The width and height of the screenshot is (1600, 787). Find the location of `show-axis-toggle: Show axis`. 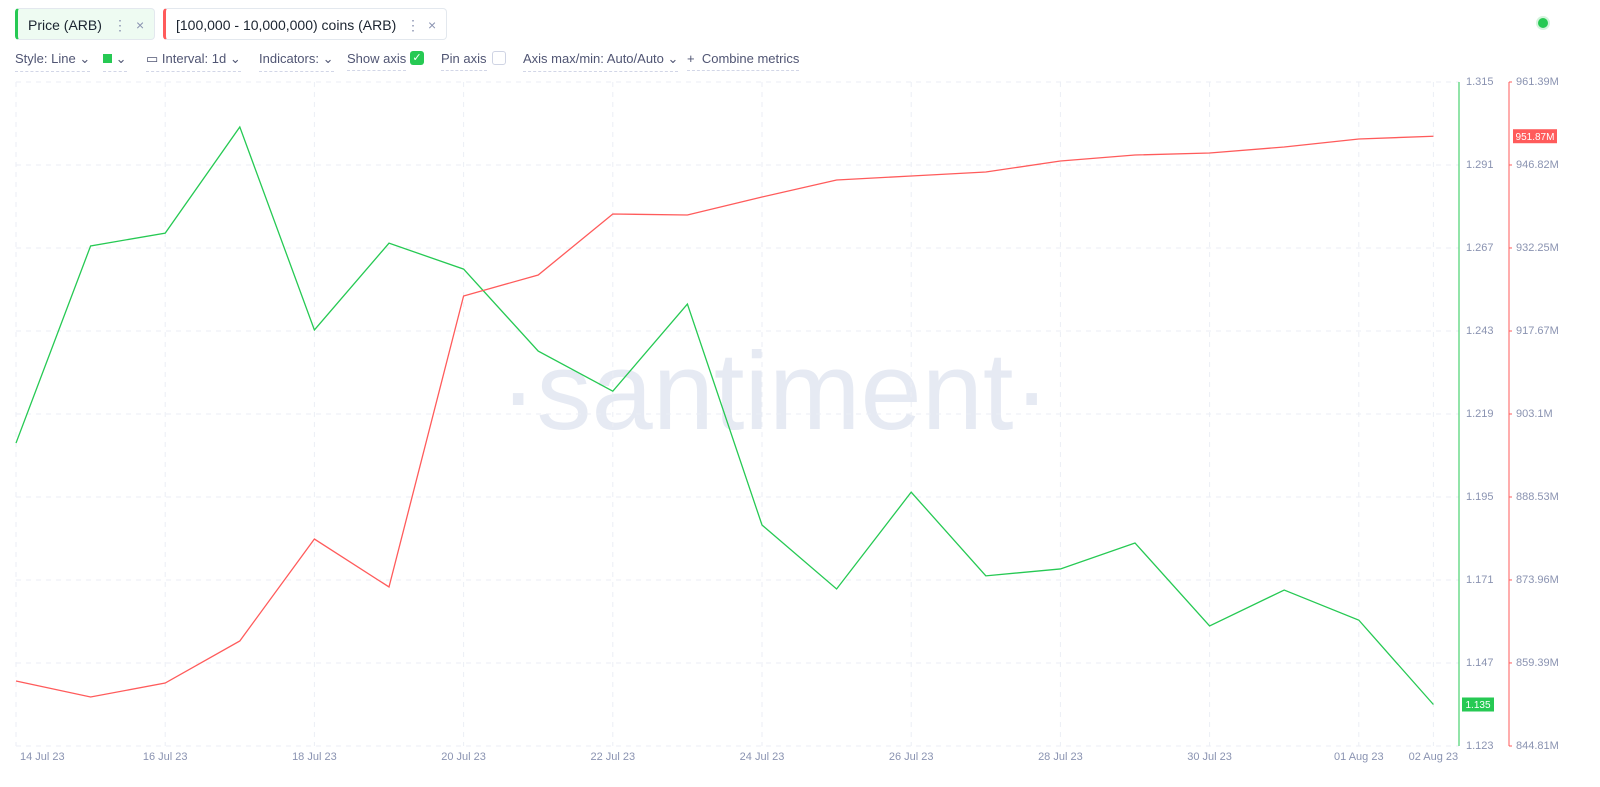

show-axis-toggle: Show axis is located at coordinates (377, 61).